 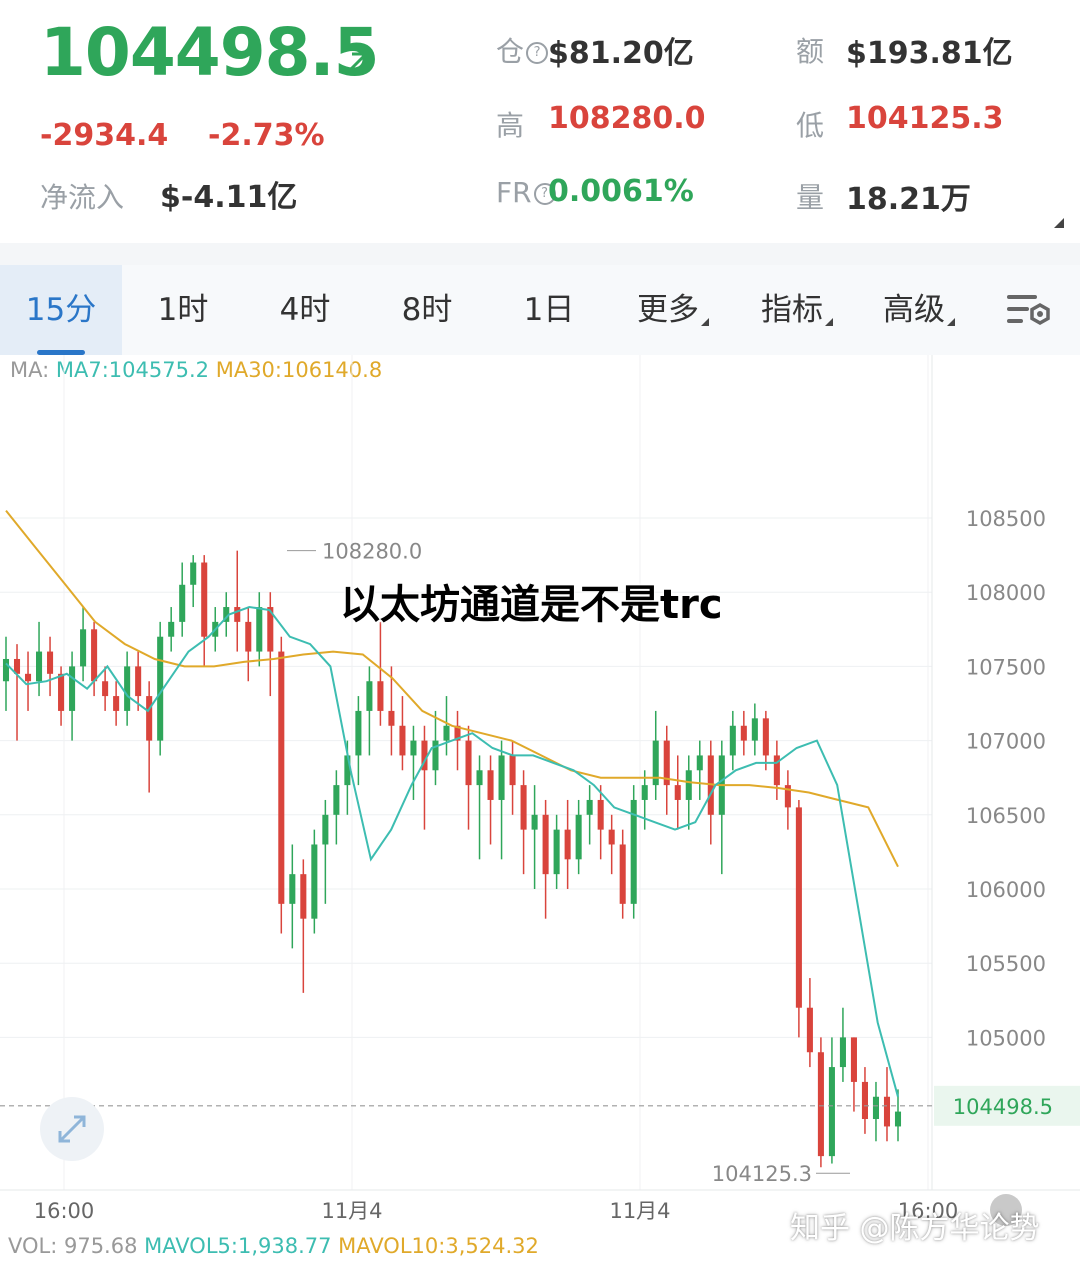 What do you see at coordinates (810, 197) in the screenshot?
I see `volume-label: 量` at bounding box center [810, 197].